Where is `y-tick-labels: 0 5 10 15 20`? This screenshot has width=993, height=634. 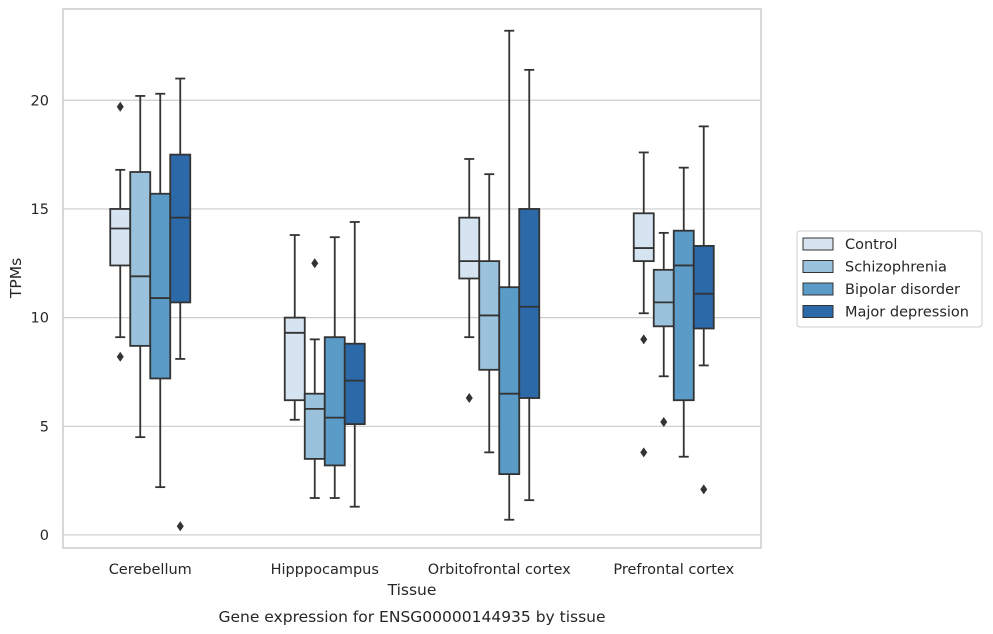 y-tick-labels: 0 5 10 15 20 is located at coordinates (40, 318).